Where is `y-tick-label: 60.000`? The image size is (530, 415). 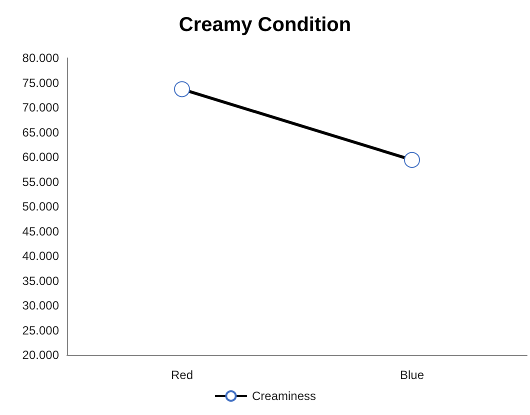 y-tick-label: 60.000 is located at coordinates (41, 157).